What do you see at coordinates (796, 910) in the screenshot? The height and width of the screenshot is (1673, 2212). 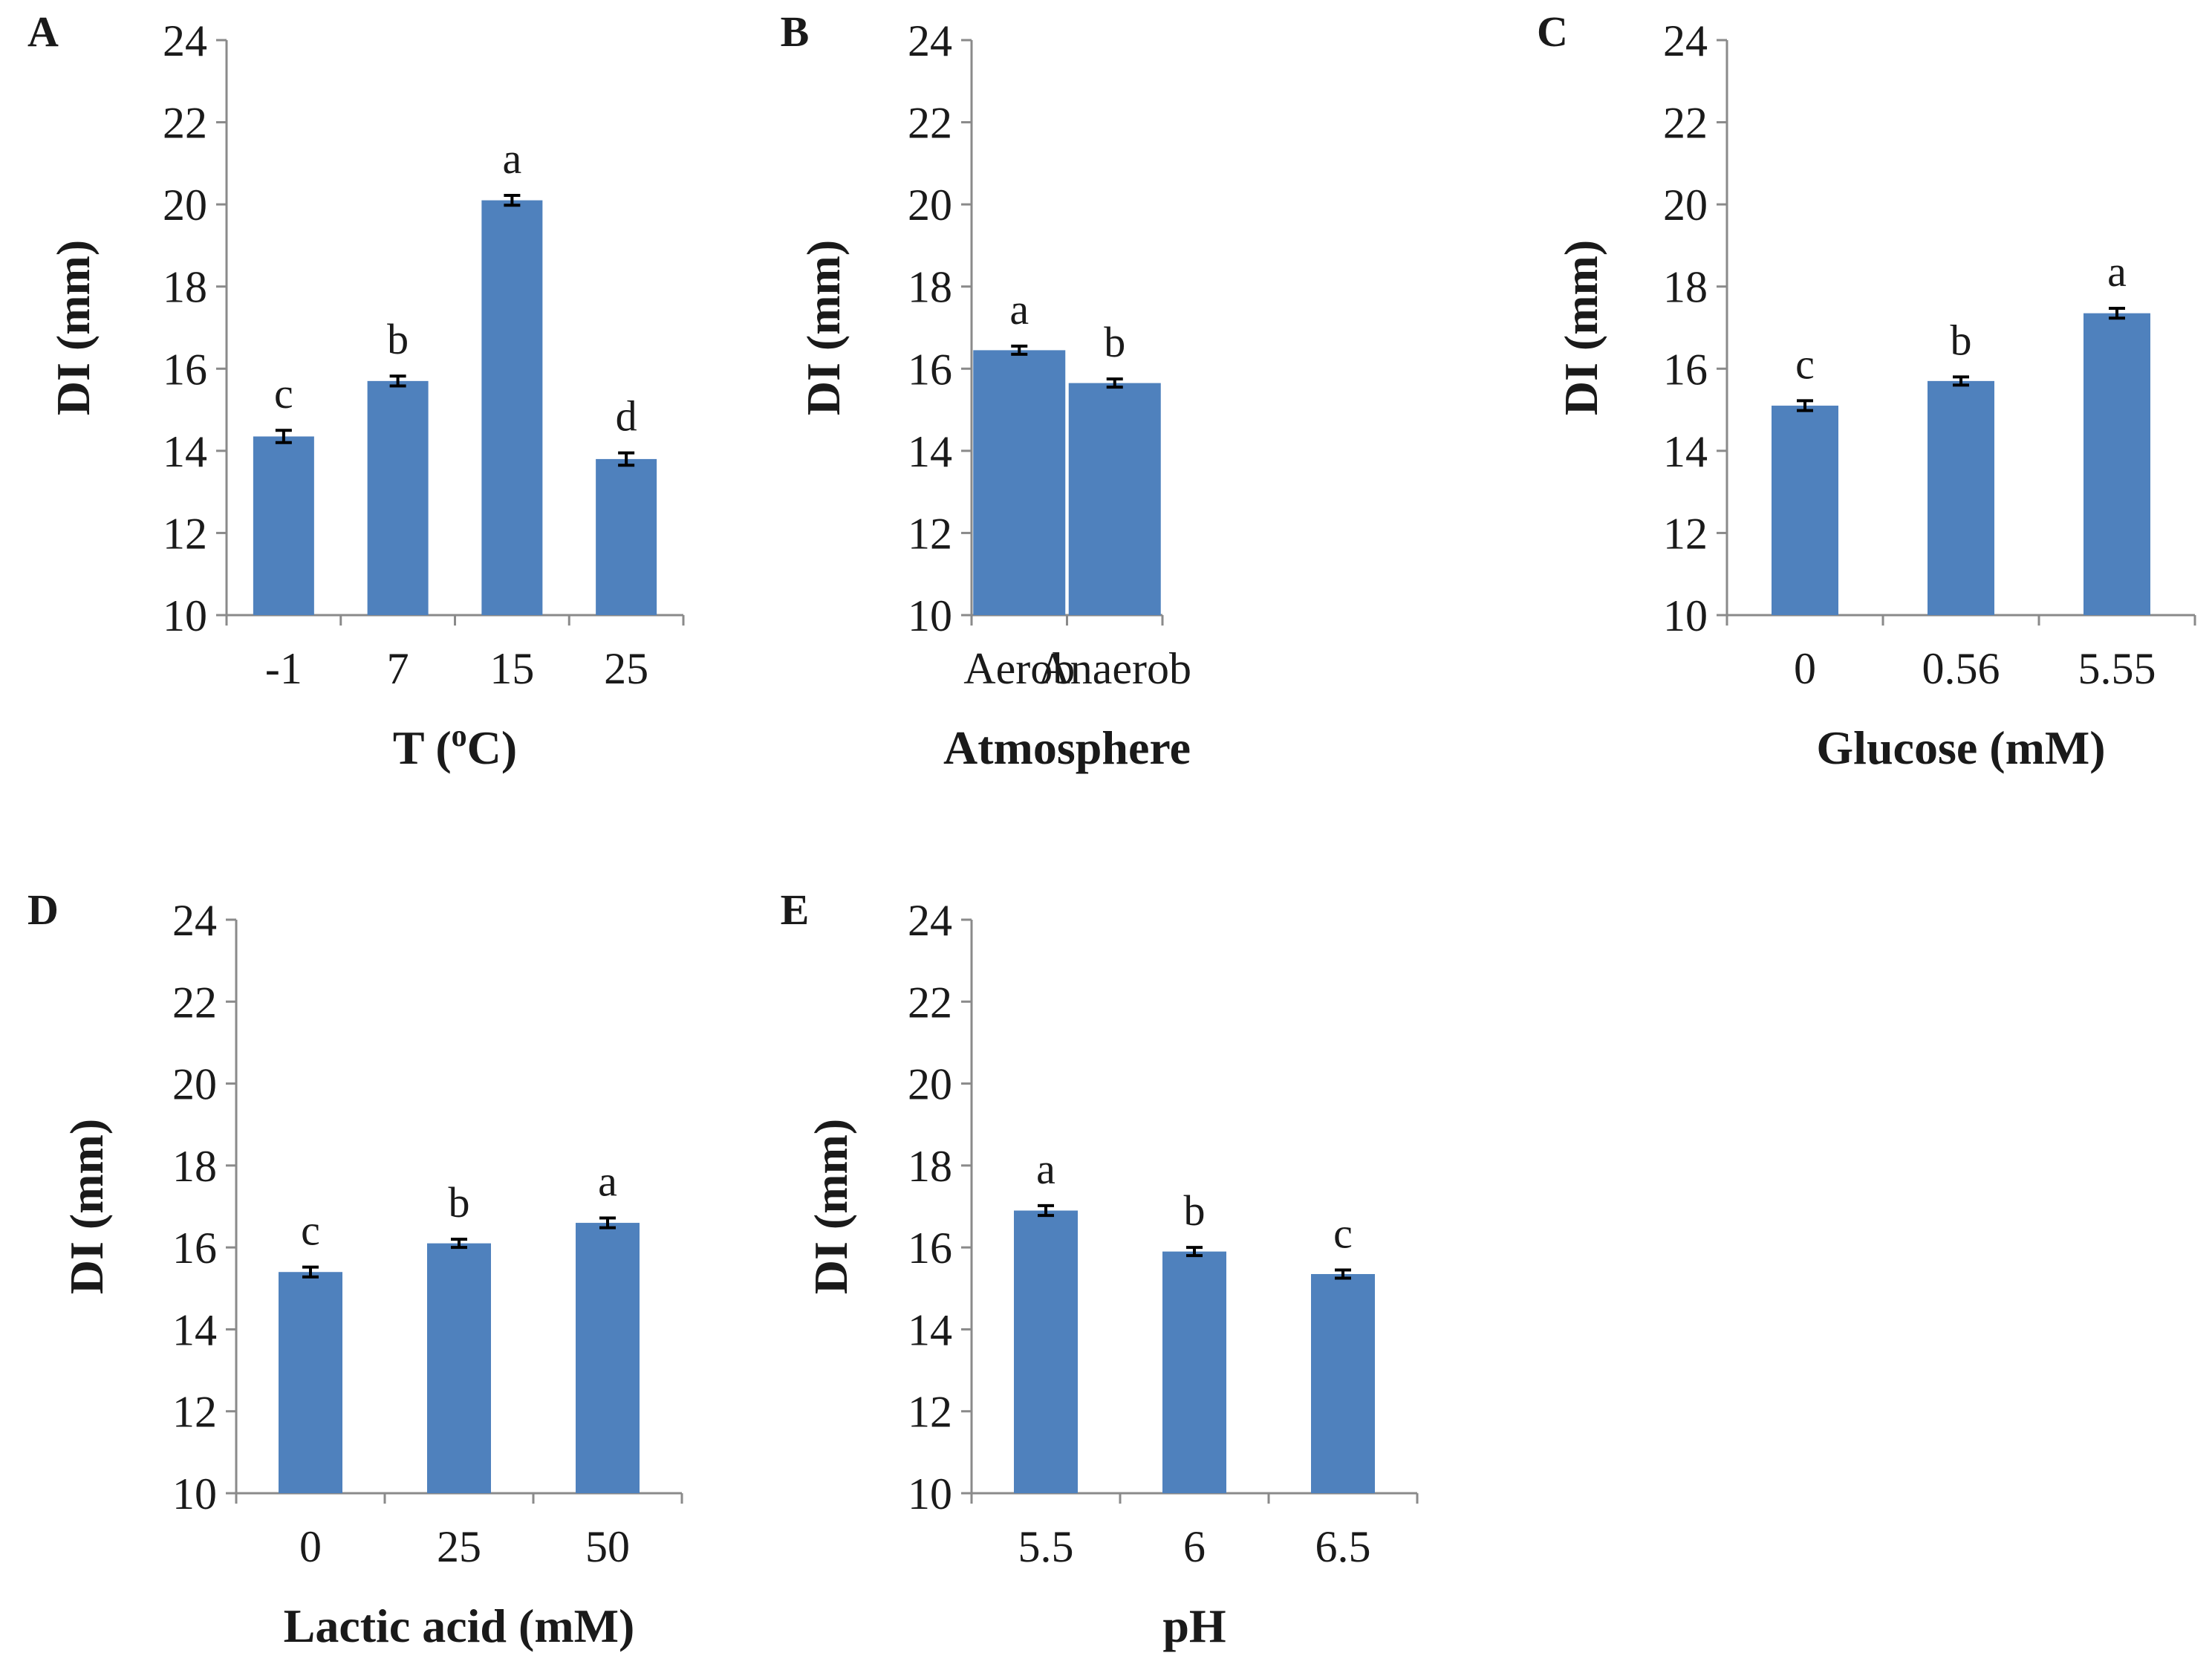 I see `panel-label: E` at bounding box center [796, 910].